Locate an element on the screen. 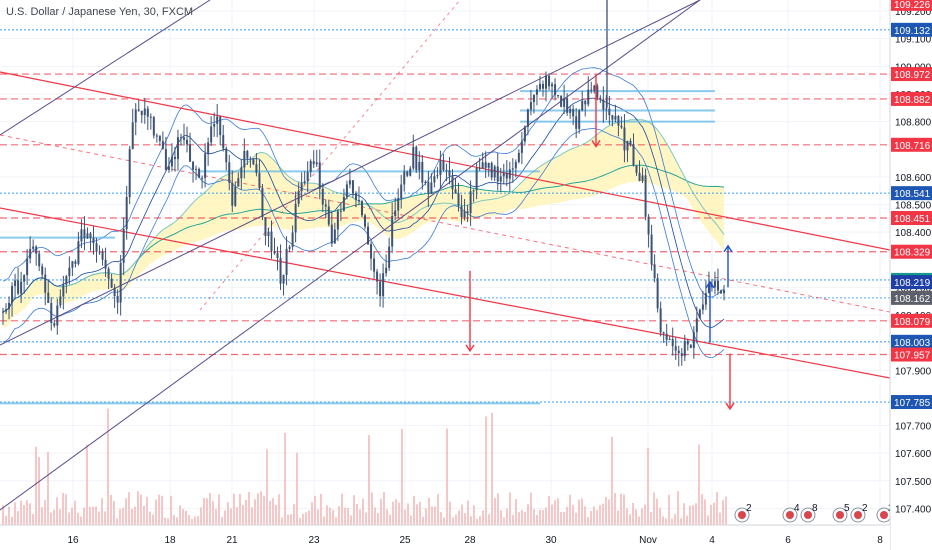 Image resolution: width=932 pixels, height=550 pixels. price-tag-label: 107.785 is located at coordinates (912, 403).